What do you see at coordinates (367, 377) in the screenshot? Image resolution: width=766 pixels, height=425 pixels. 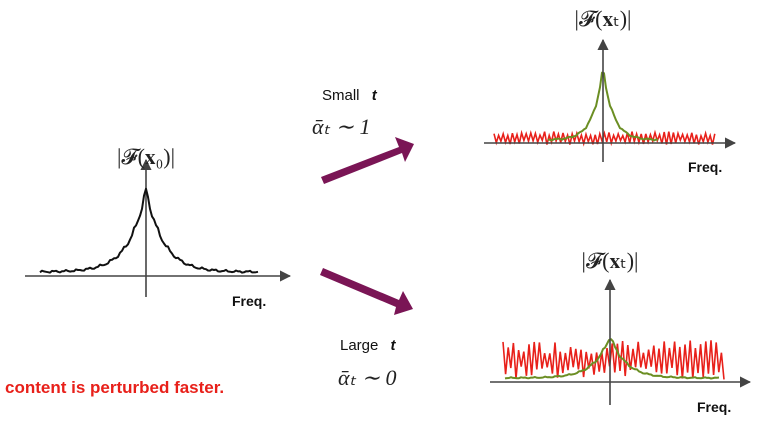 I see `large-t-math: ᾱₜ ∼ 0` at bounding box center [367, 377].